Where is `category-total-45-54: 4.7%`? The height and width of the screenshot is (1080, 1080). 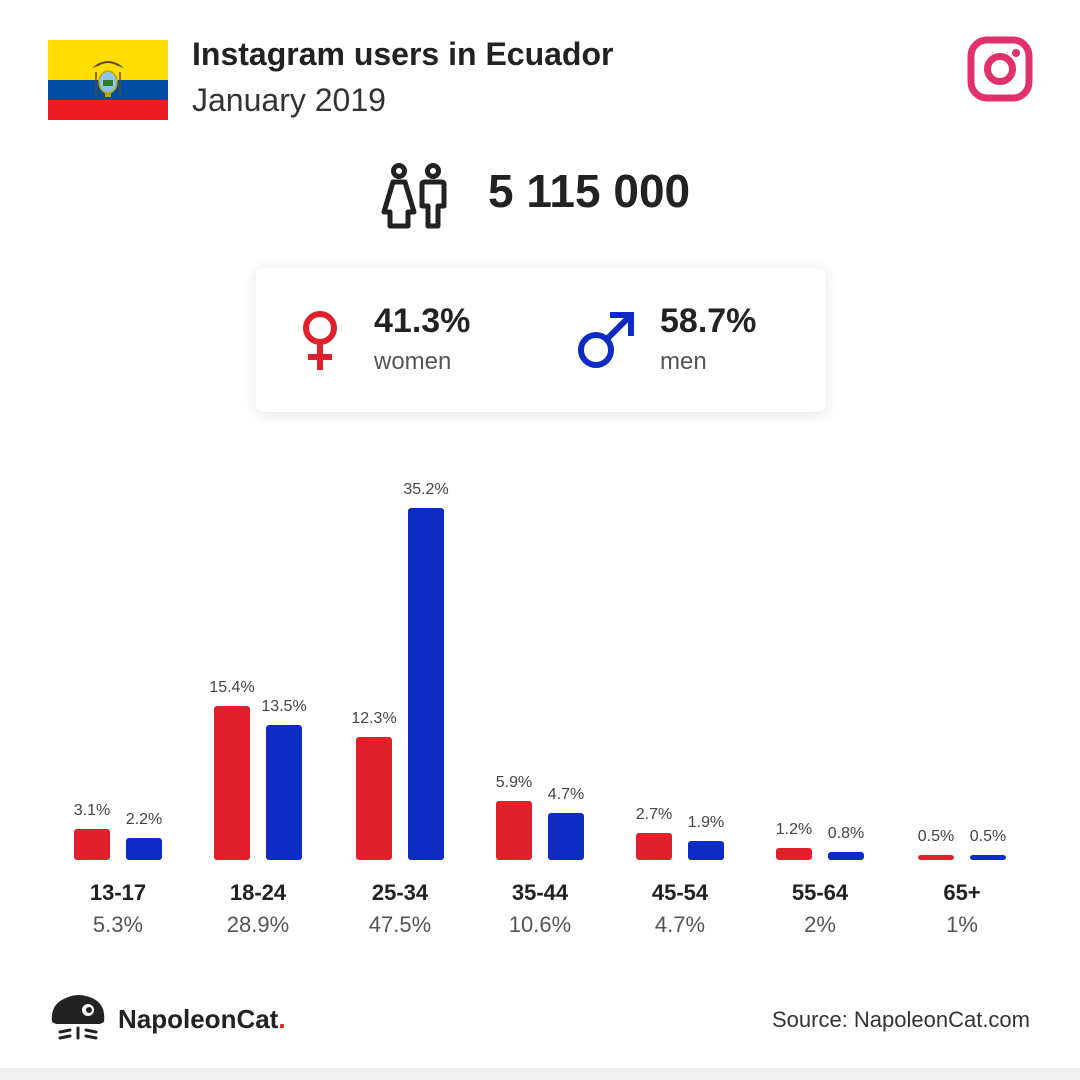
category-total-45-54: 4.7% is located at coordinates (680, 924).